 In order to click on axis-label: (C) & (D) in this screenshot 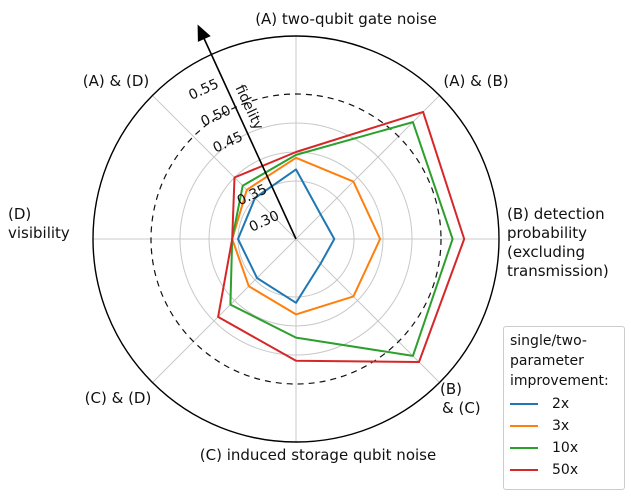, I will do `click(118, 398)`.